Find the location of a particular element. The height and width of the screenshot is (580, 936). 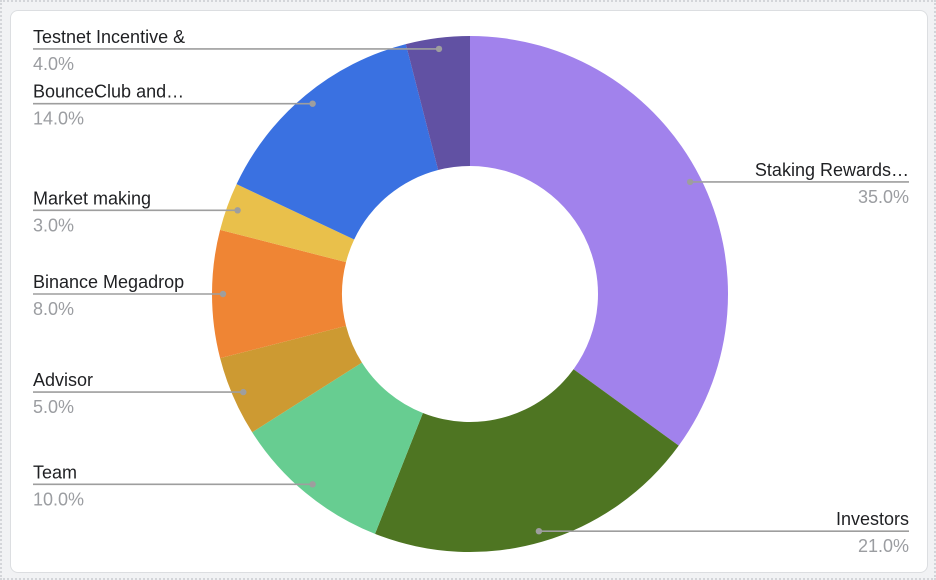

callout-dot-advisor is located at coordinates (243, 392).